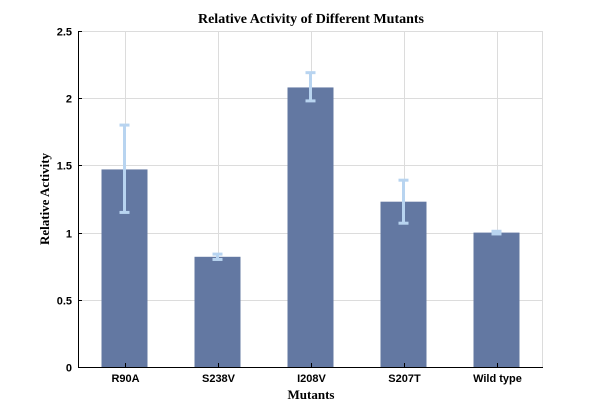 Image resolution: width=600 pixels, height=413 pixels. Describe the element at coordinates (64, 33) in the screenshot. I see `y-tick-label: 2.5` at that location.